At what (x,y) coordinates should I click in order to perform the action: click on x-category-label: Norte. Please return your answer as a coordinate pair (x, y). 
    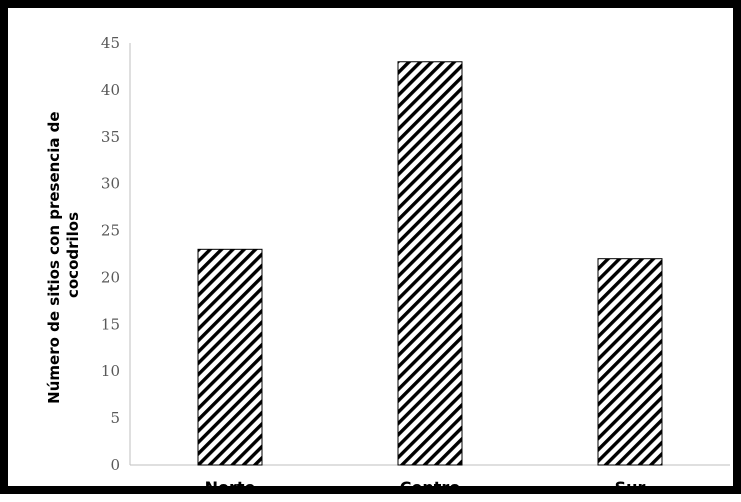
    Looking at the image, I should click on (230, 487).